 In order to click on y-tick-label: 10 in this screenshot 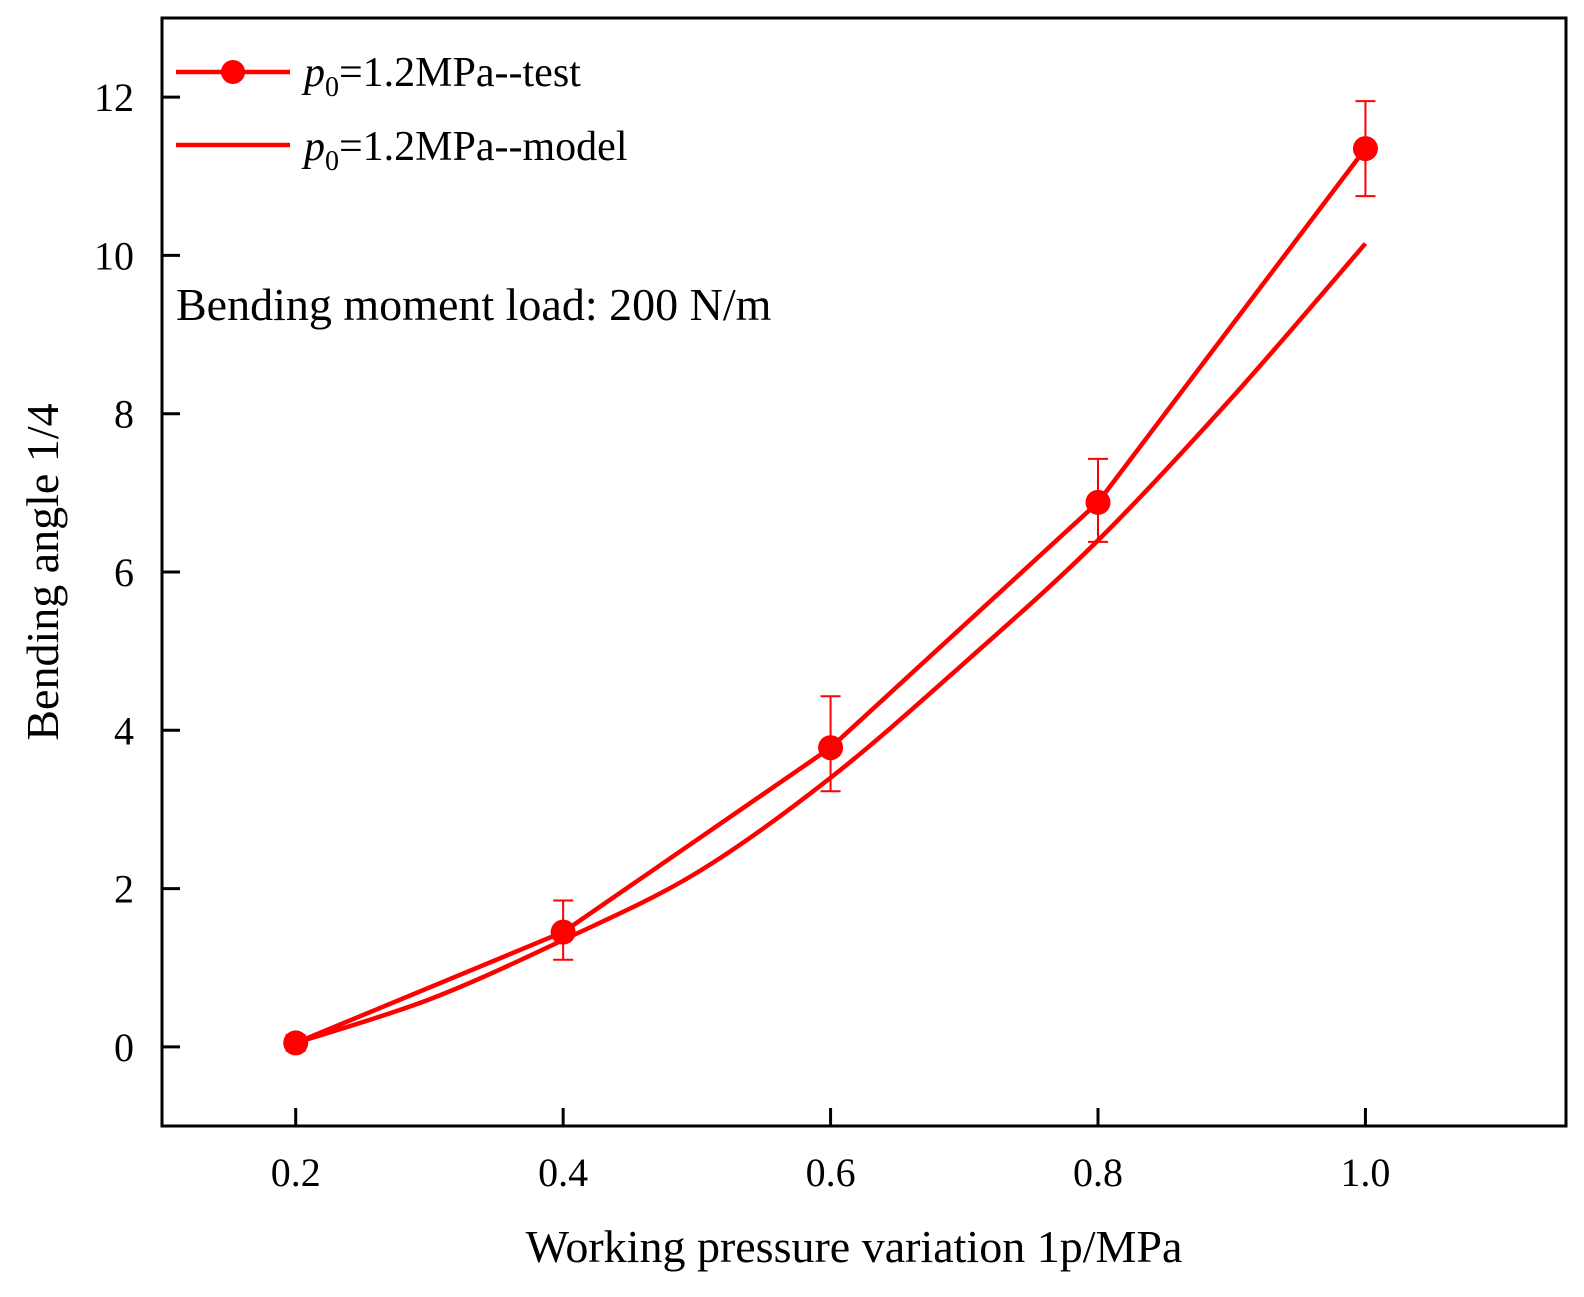, I will do `click(114, 255)`.